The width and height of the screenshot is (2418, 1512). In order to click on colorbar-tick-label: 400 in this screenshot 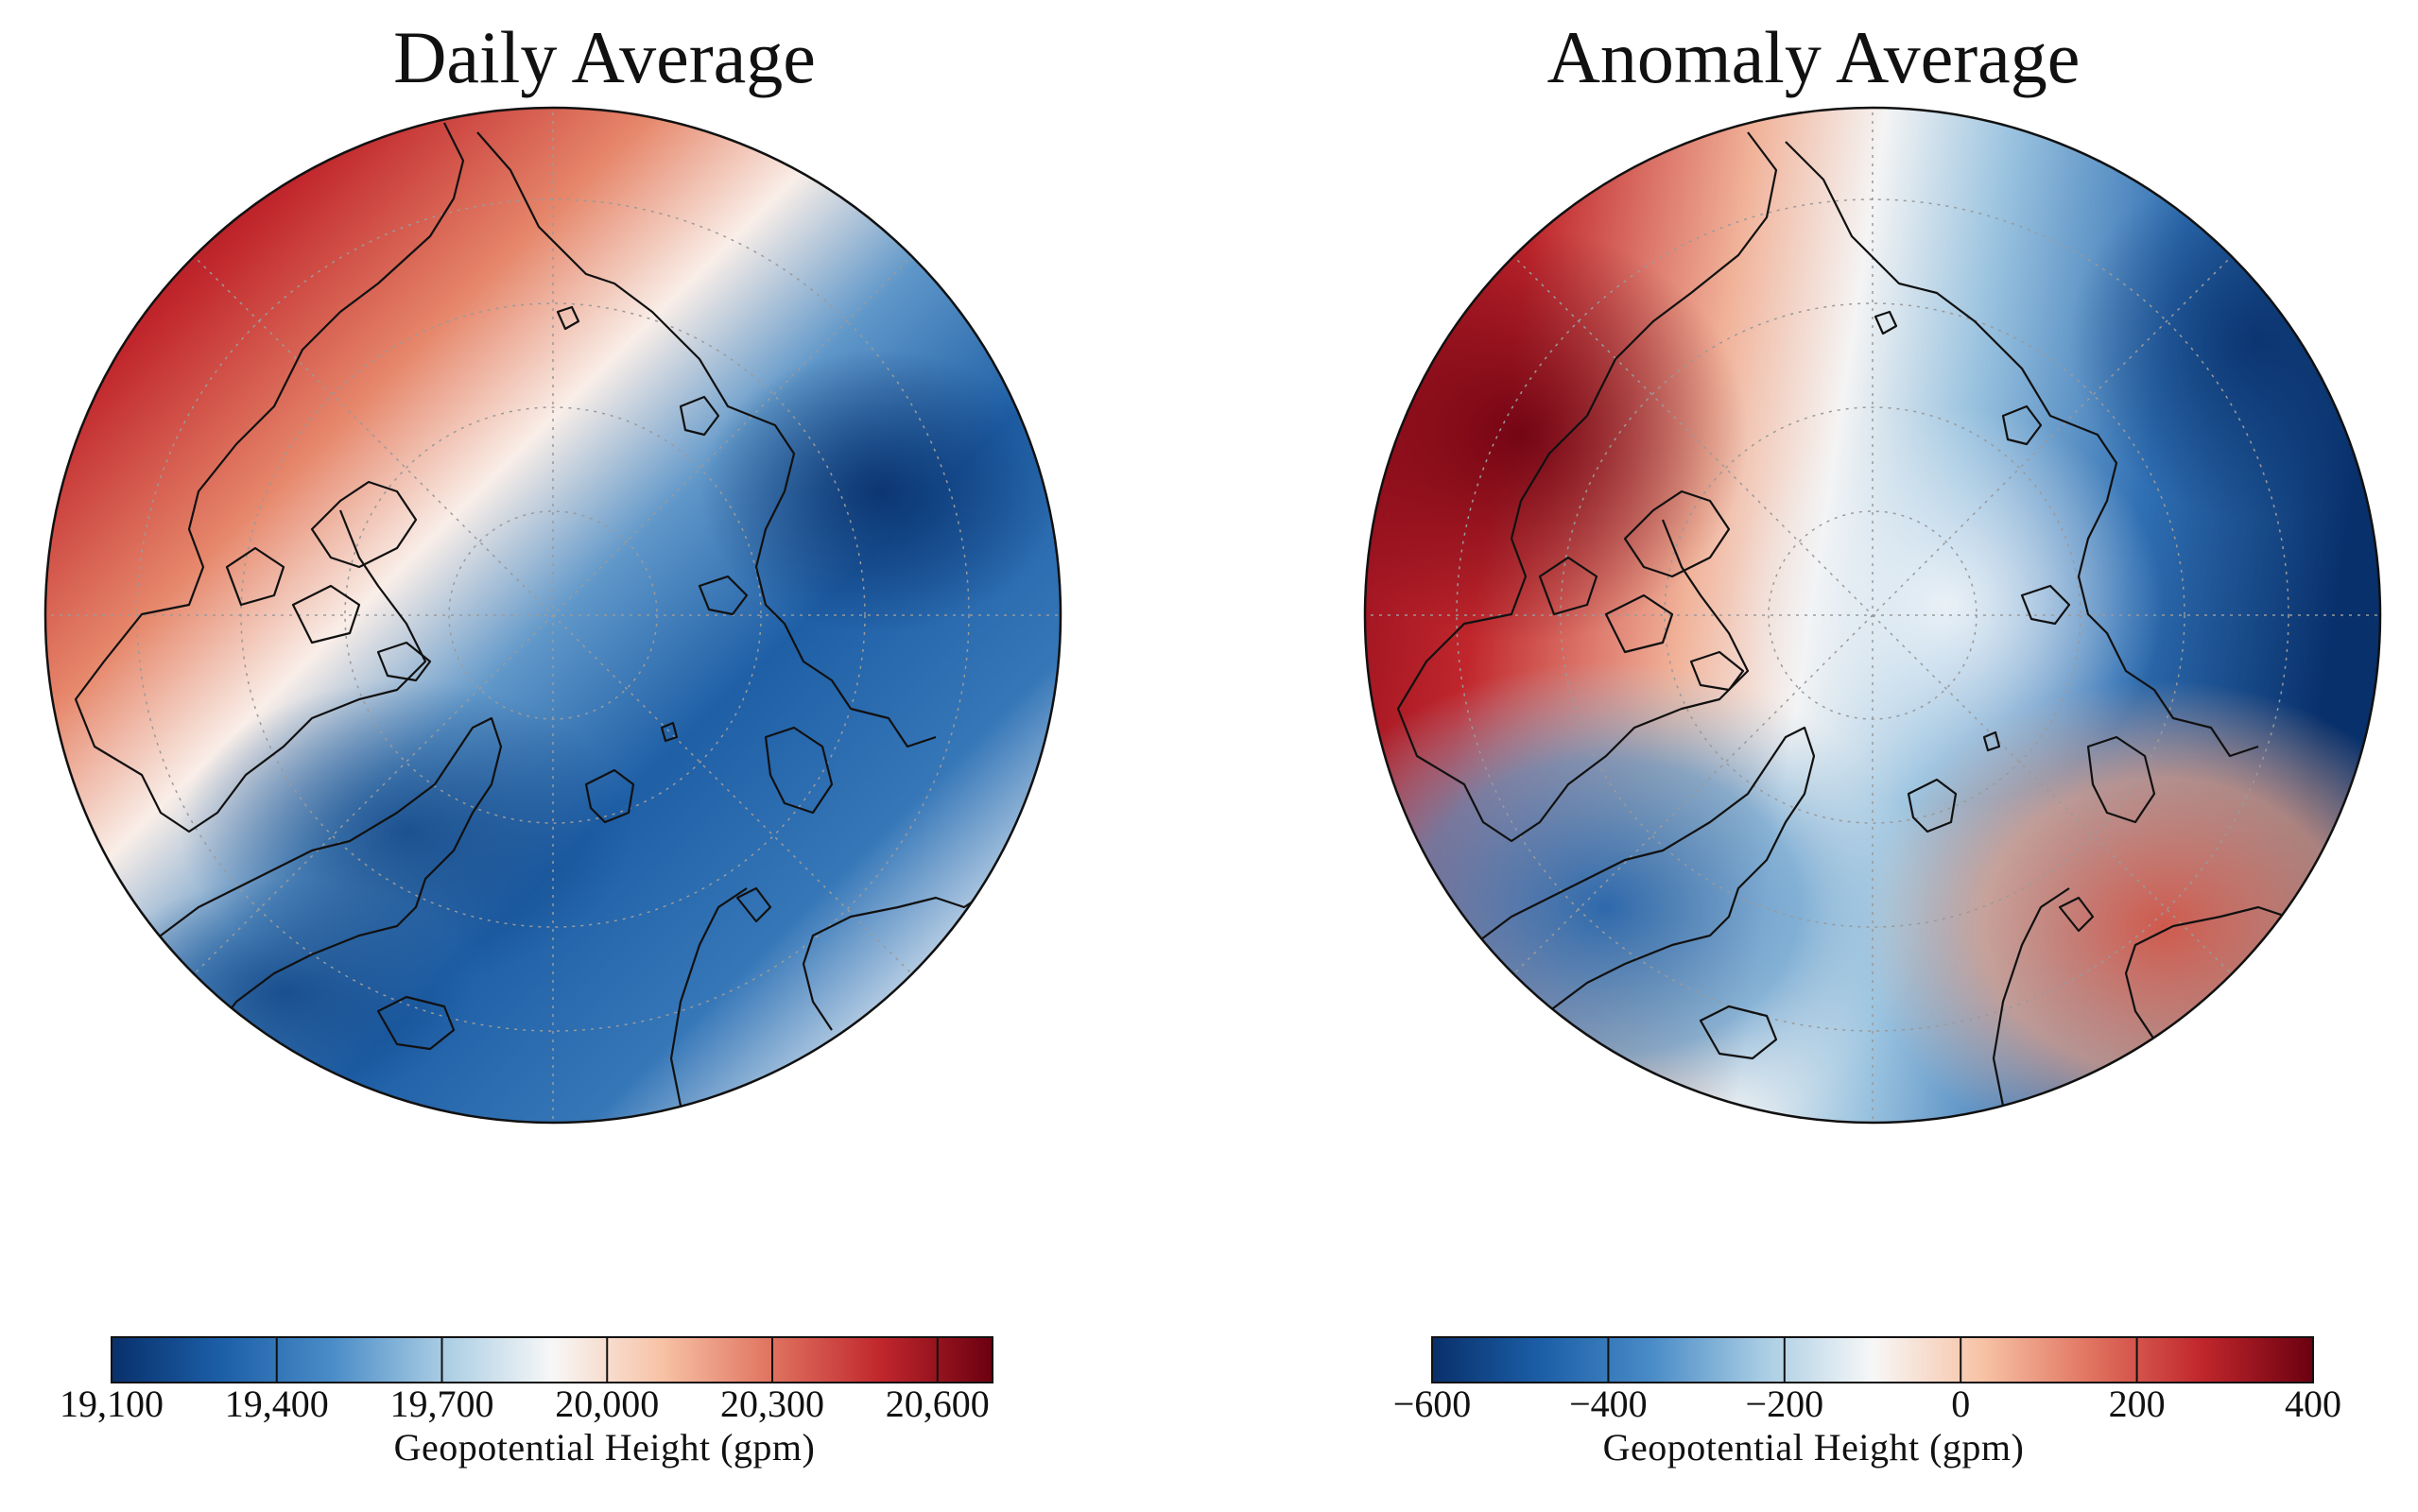, I will do `click(2313, 1404)`.